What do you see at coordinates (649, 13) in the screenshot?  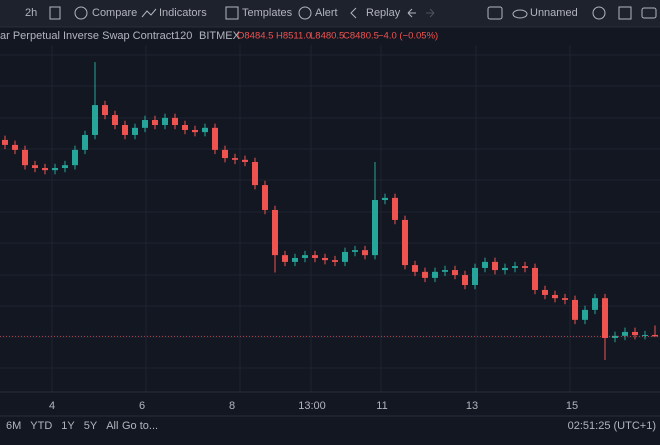 I see `snapshot-button` at bounding box center [649, 13].